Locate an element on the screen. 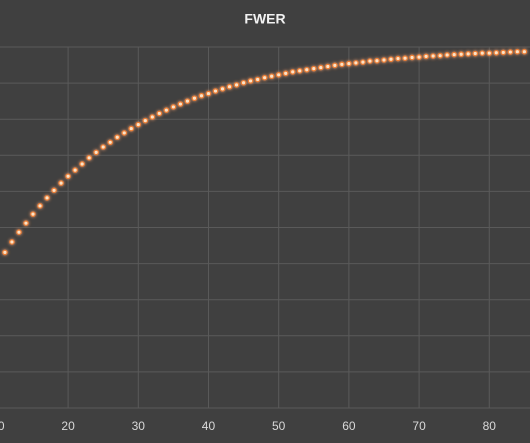  x-tick-label: 20 is located at coordinates (68, 426).